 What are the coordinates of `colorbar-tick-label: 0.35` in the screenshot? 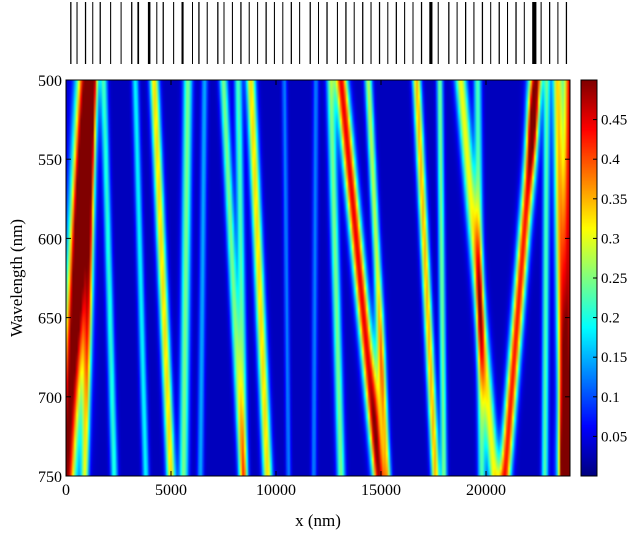 It's located at (614, 200).